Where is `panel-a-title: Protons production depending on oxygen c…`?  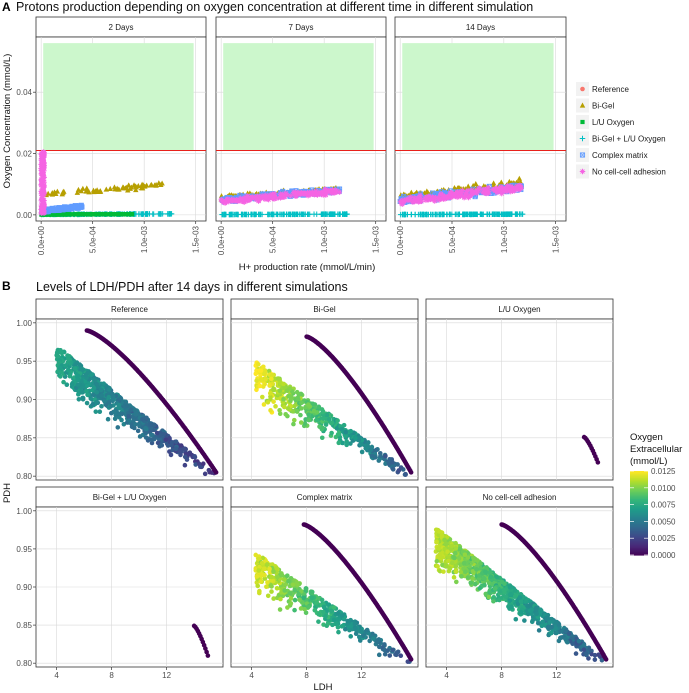 panel-a-title: Protons production depending on oxygen c… is located at coordinates (274, 7).